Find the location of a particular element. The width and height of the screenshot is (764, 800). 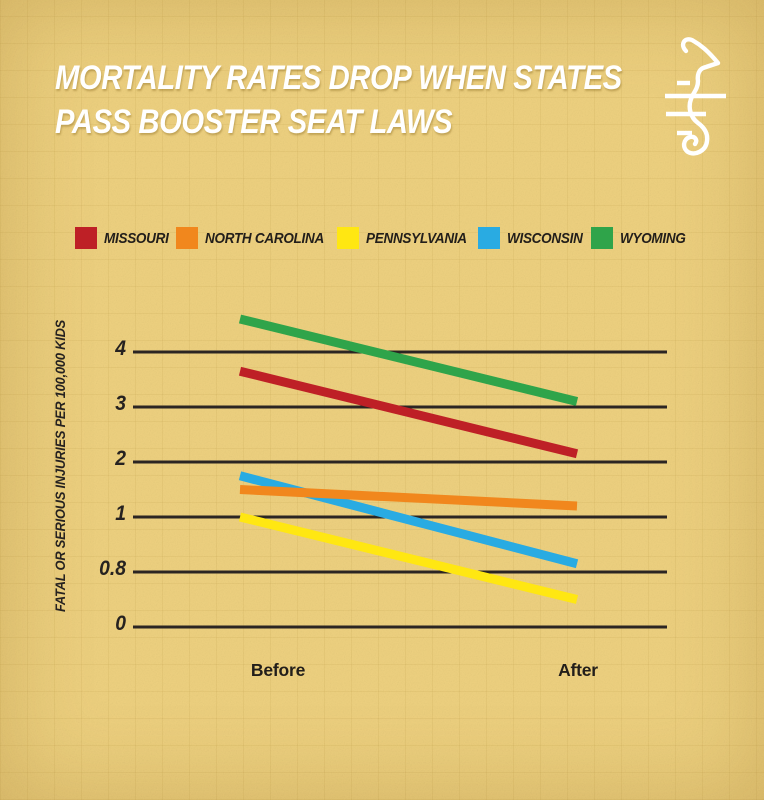

x-label-after: After is located at coordinates (578, 670).